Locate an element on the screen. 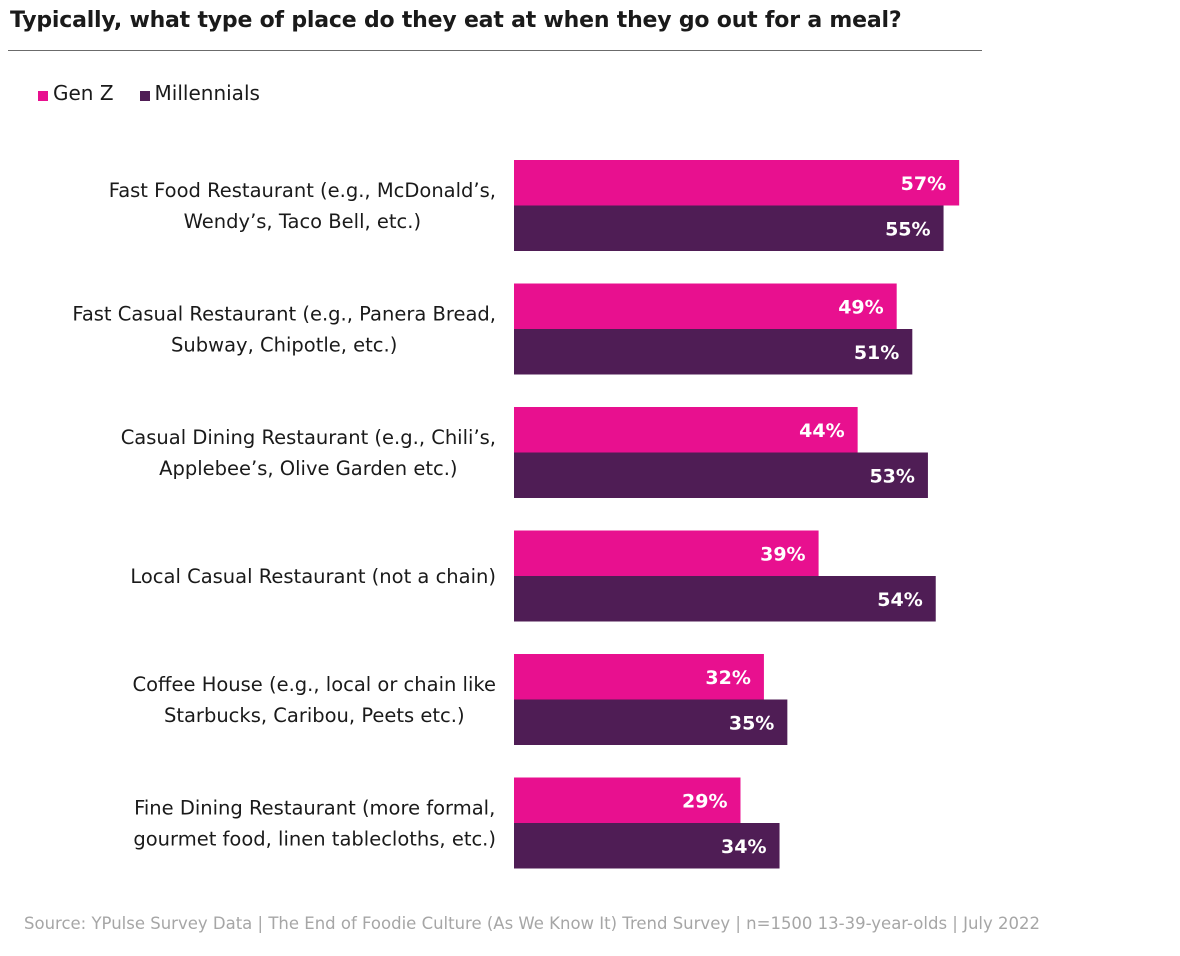 This screenshot has height=956, width=1180. category-label-line: Casual Dining Restaurant (e.g., Chili’s, is located at coordinates (308, 437).